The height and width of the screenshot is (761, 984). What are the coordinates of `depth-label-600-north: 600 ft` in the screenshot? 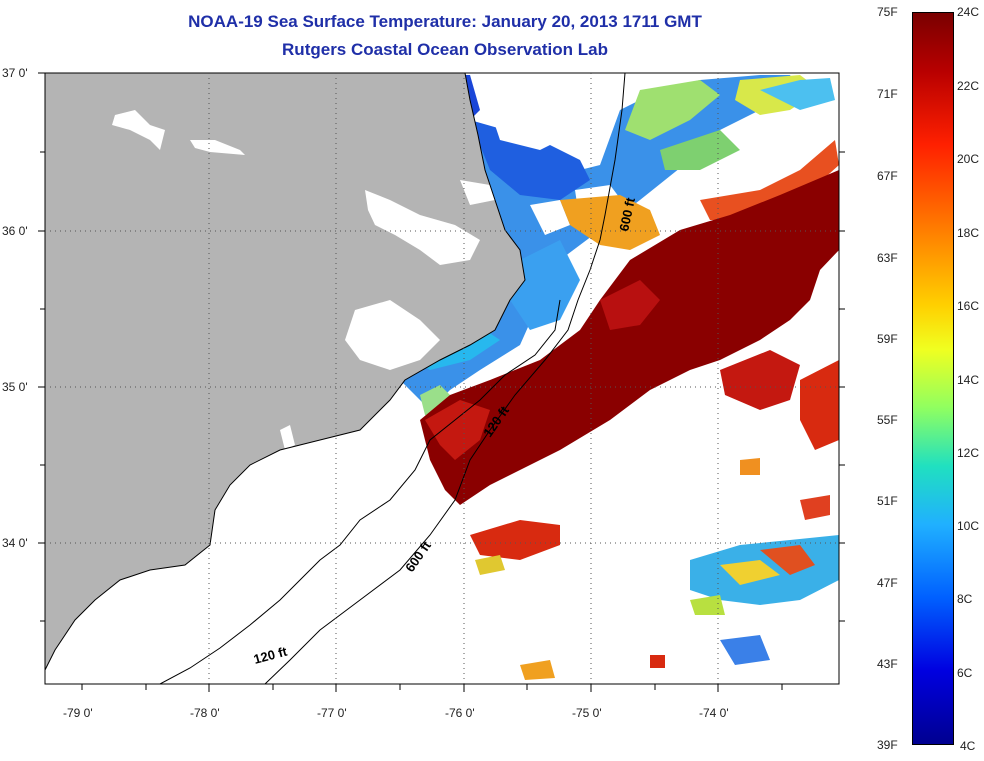 It's located at (627, 214).